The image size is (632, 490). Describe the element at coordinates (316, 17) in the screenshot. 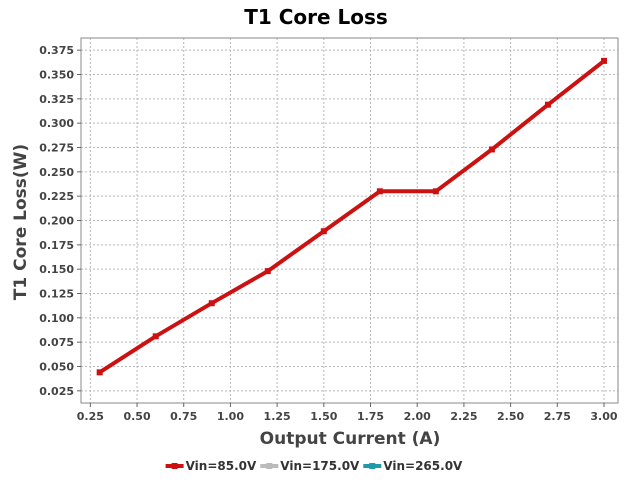

I see `chart-title: T1 Core Loss` at that location.